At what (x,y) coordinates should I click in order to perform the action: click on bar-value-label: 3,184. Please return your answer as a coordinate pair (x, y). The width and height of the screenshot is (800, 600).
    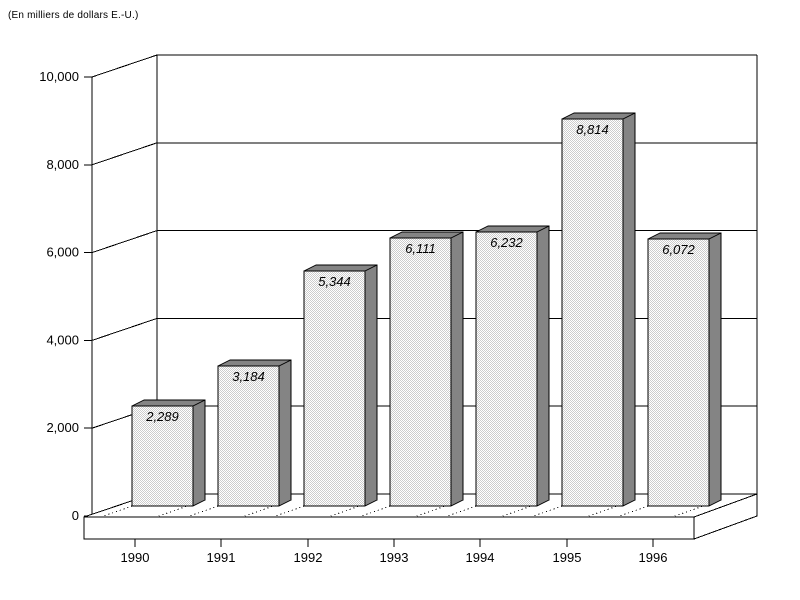
    Looking at the image, I should click on (248, 376).